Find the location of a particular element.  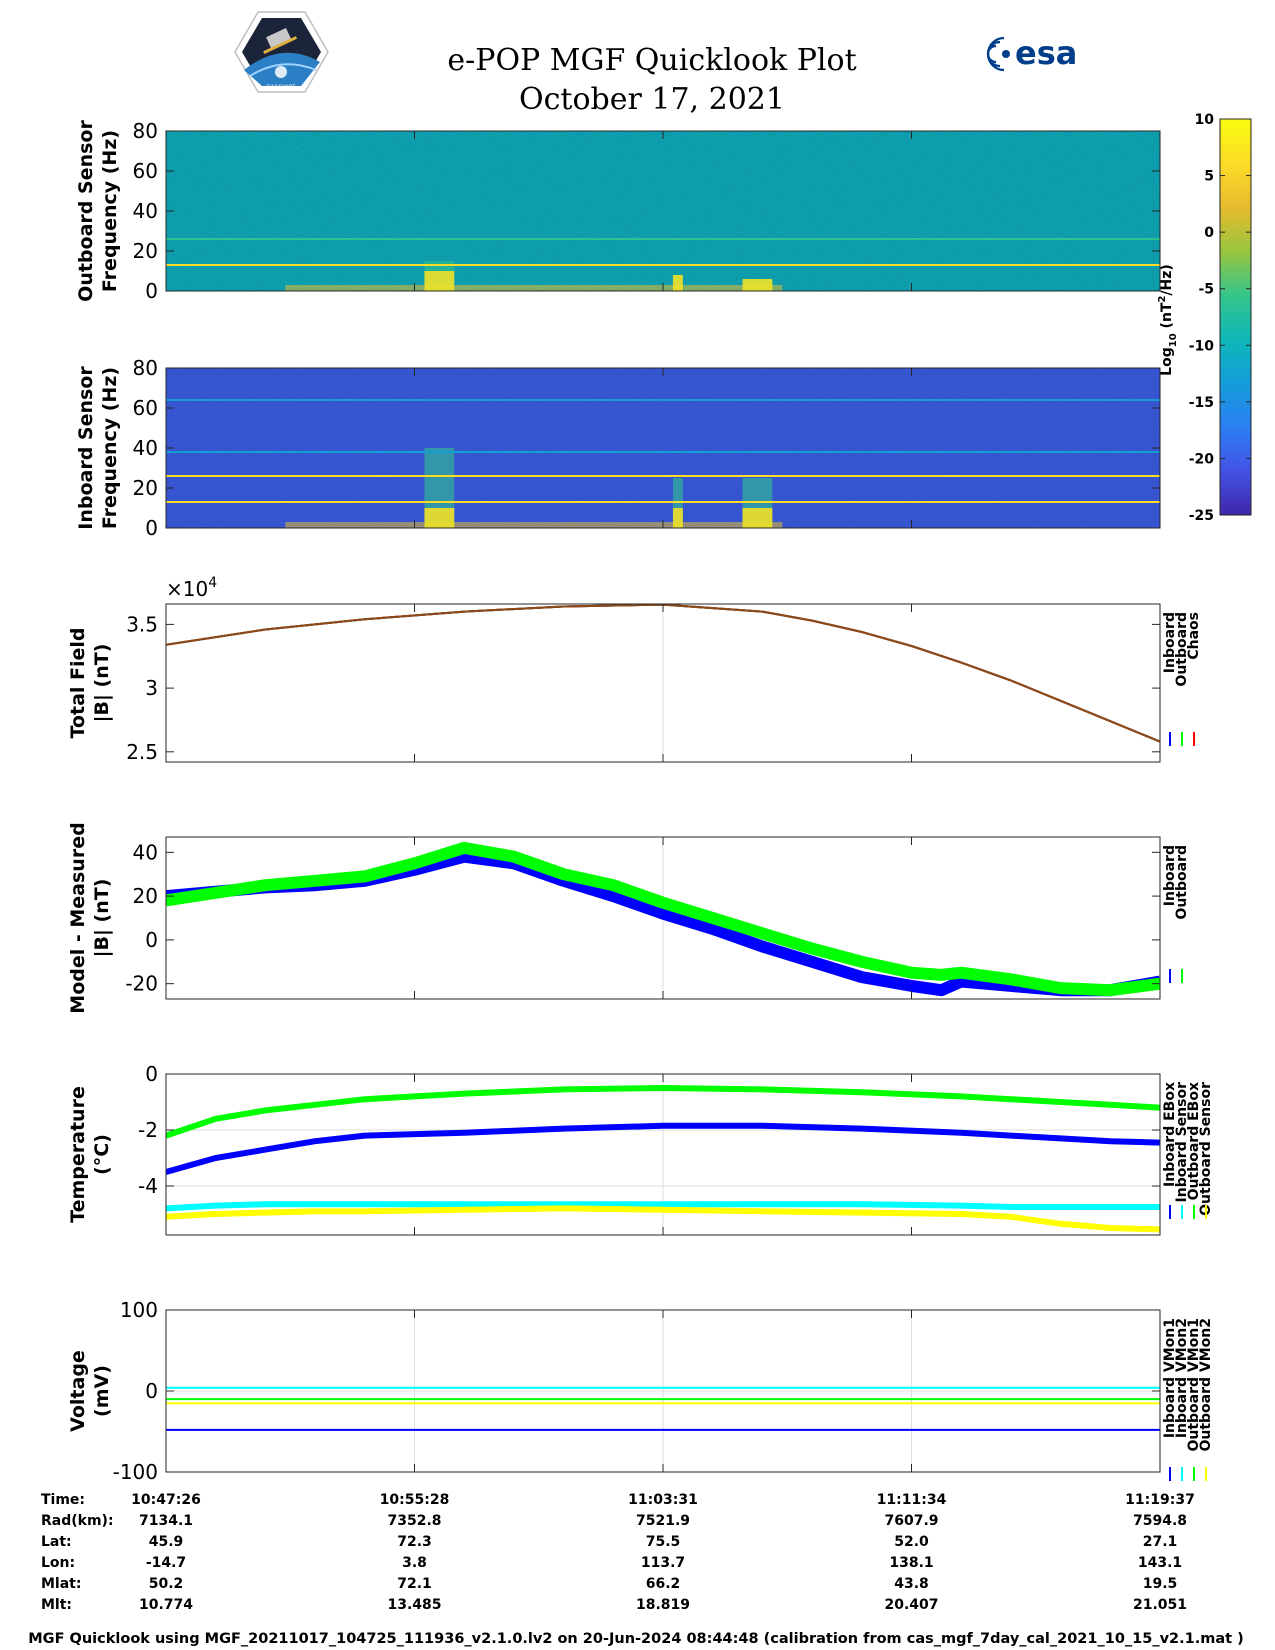

outboard-spectrogram-ylabel-2: Frequency (Hz) is located at coordinates (110, 211).